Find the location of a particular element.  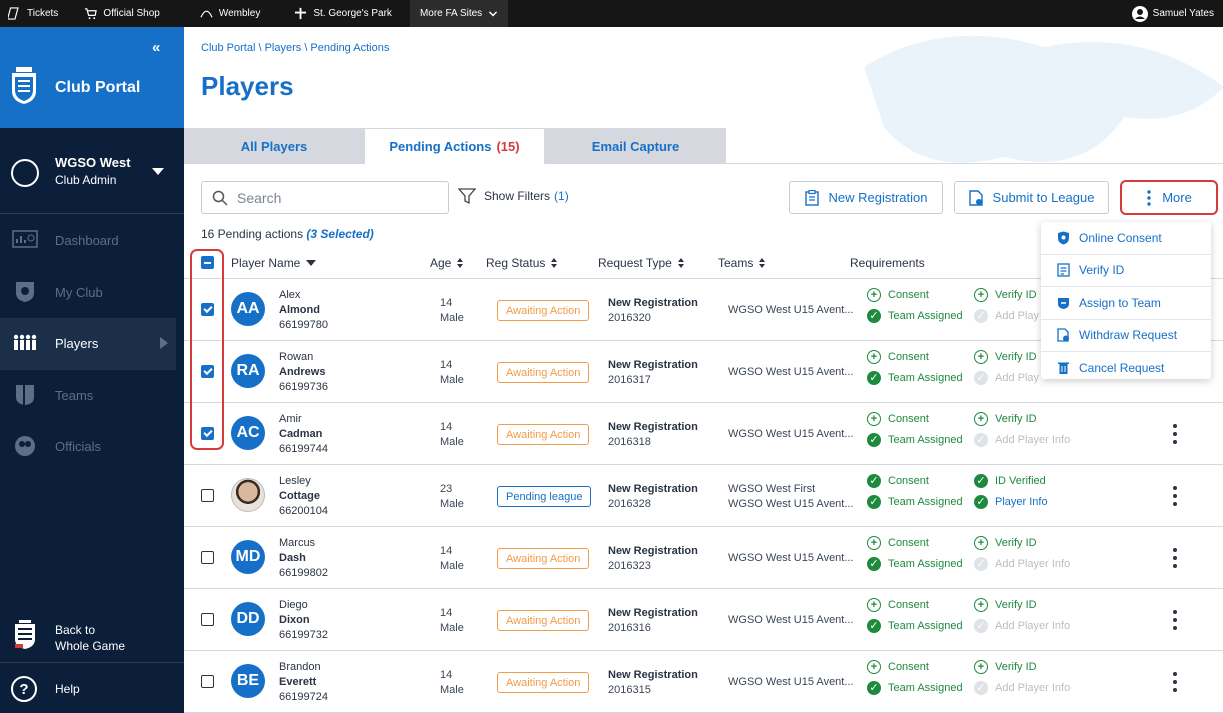

show-filters-button: Show Filters (1) is located at coordinates (513, 196).